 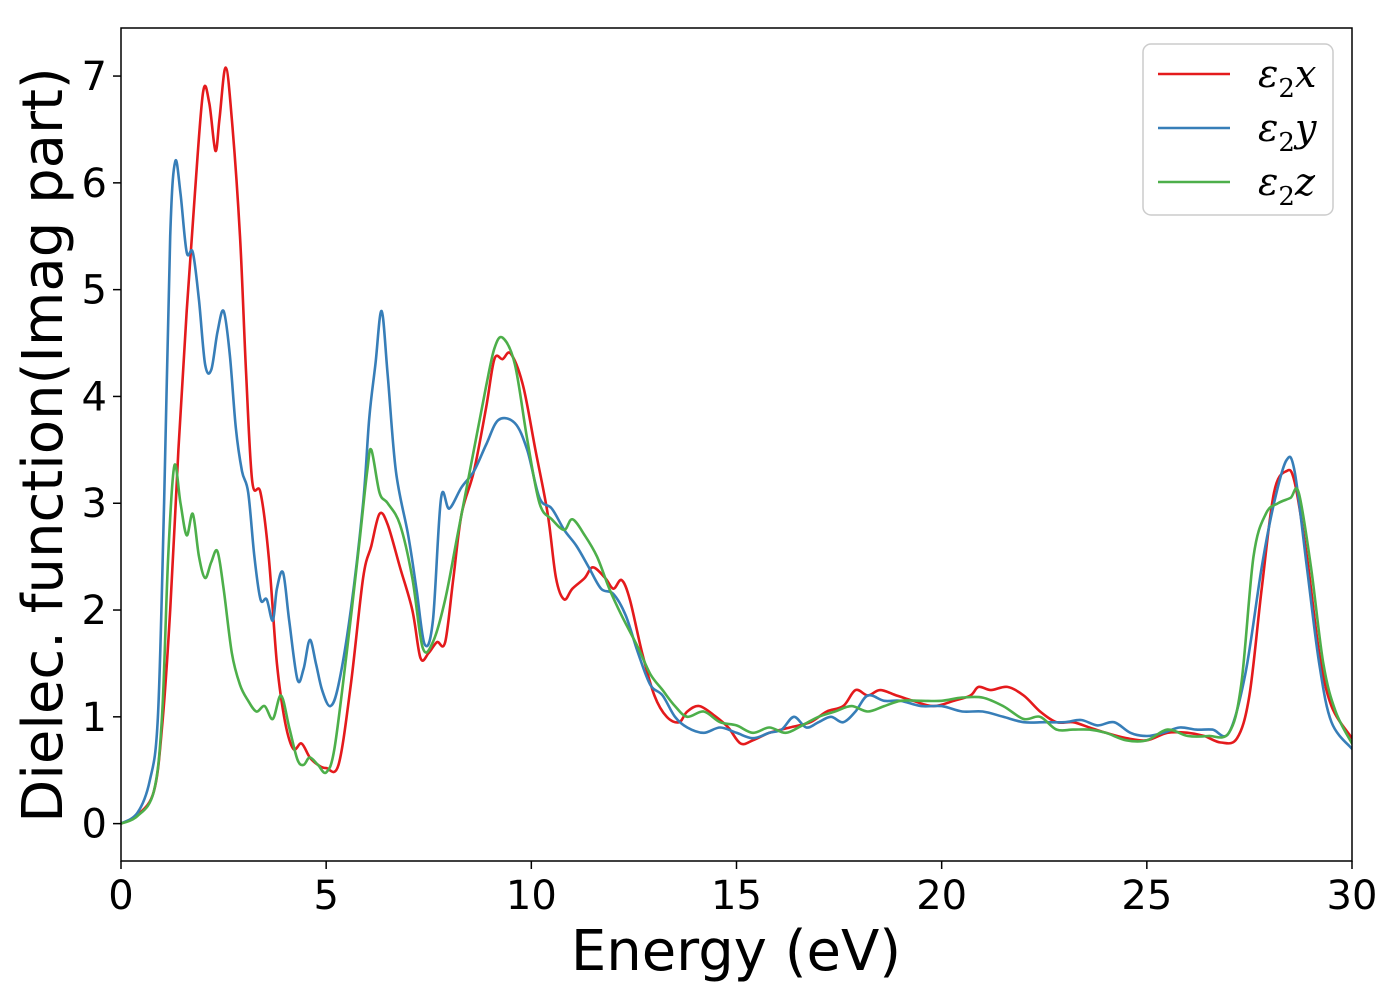 I want to click on legend-box, so click(x=1238, y=129).